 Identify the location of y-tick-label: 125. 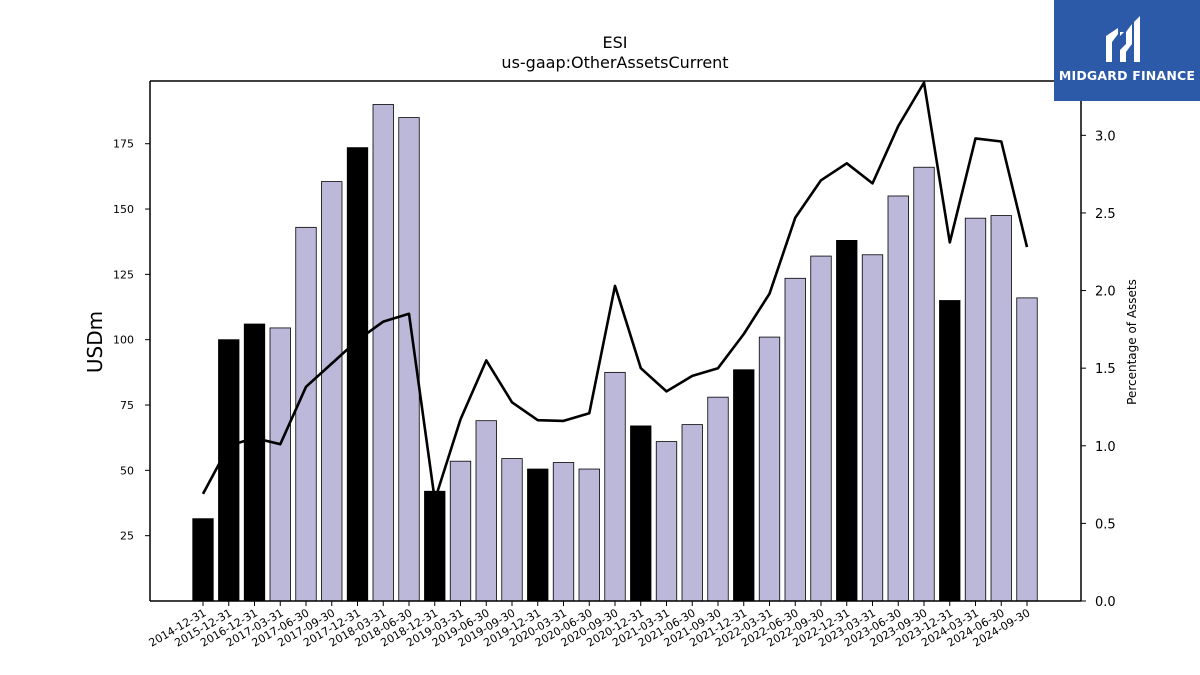
(123, 274).